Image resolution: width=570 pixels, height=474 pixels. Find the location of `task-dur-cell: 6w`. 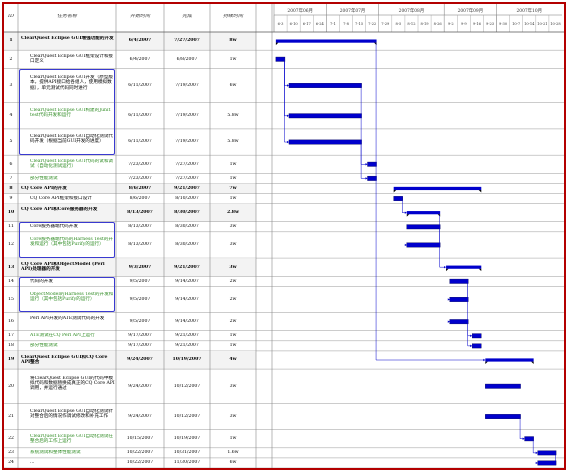

task-dur-cell: 6w is located at coordinates (233, 85).